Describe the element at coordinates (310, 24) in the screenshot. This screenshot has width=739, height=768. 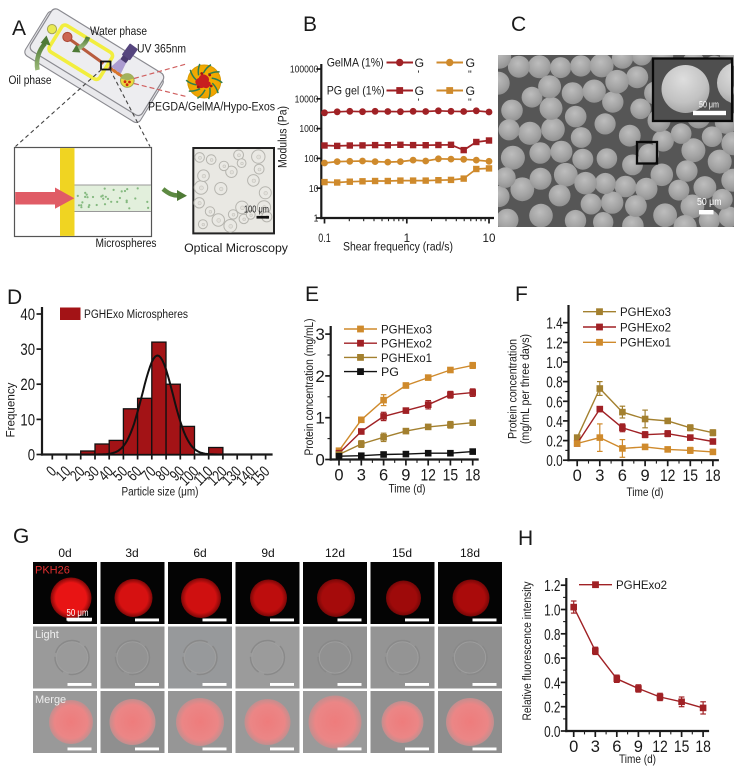
I see `svg-text: B` at that location.